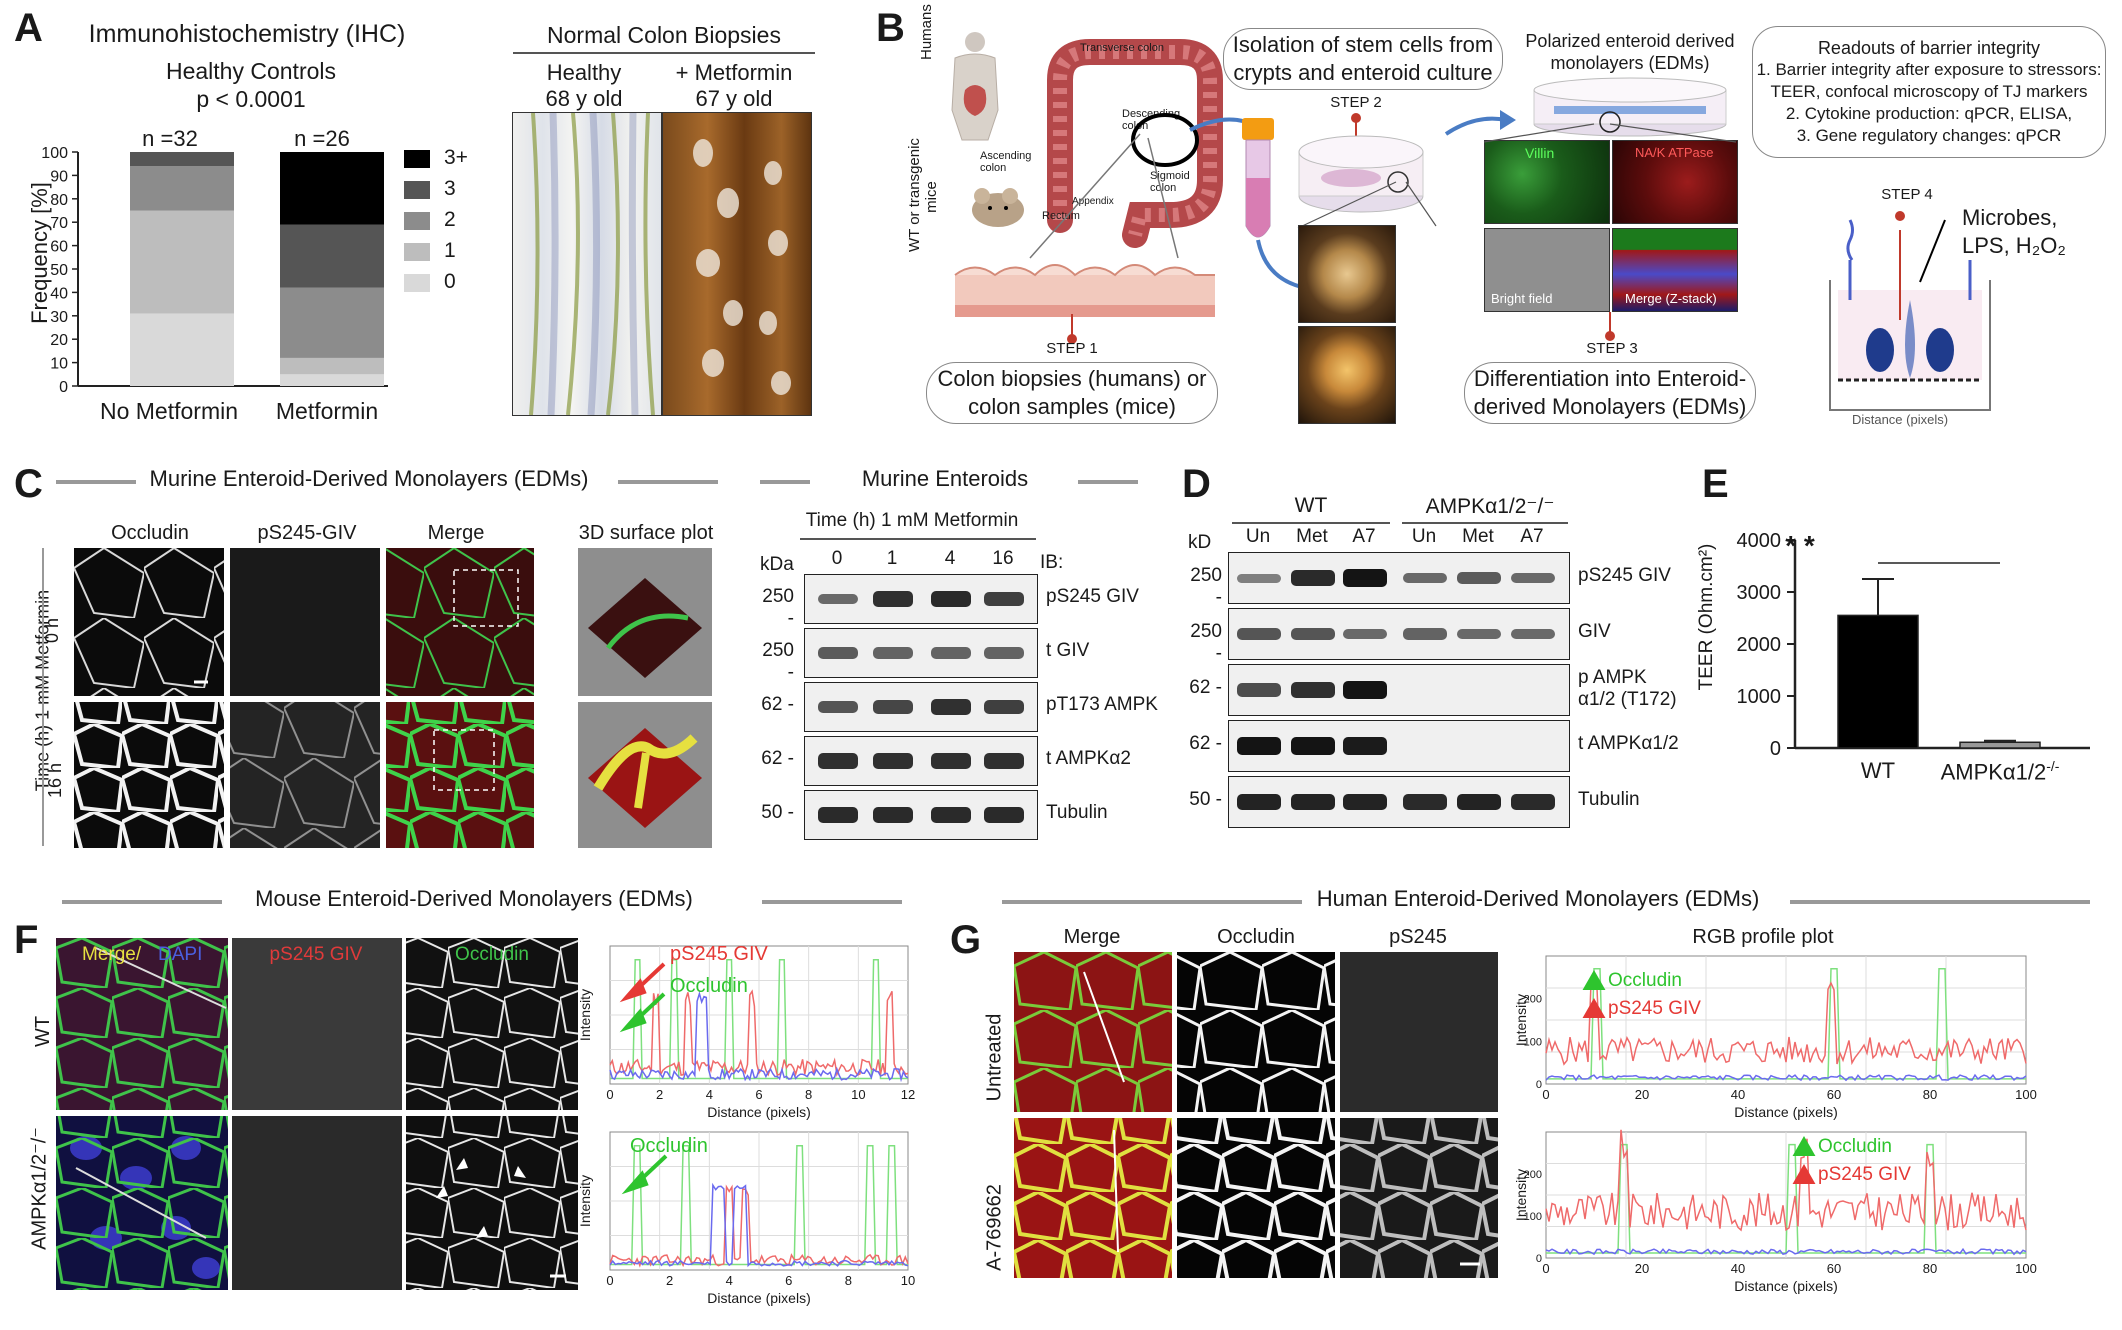 The image size is (2122, 1330). What do you see at coordinates (169, 411) in the screenshot?
I see `category-no-metformin: No Metformin` at bounding box center [169, 411].